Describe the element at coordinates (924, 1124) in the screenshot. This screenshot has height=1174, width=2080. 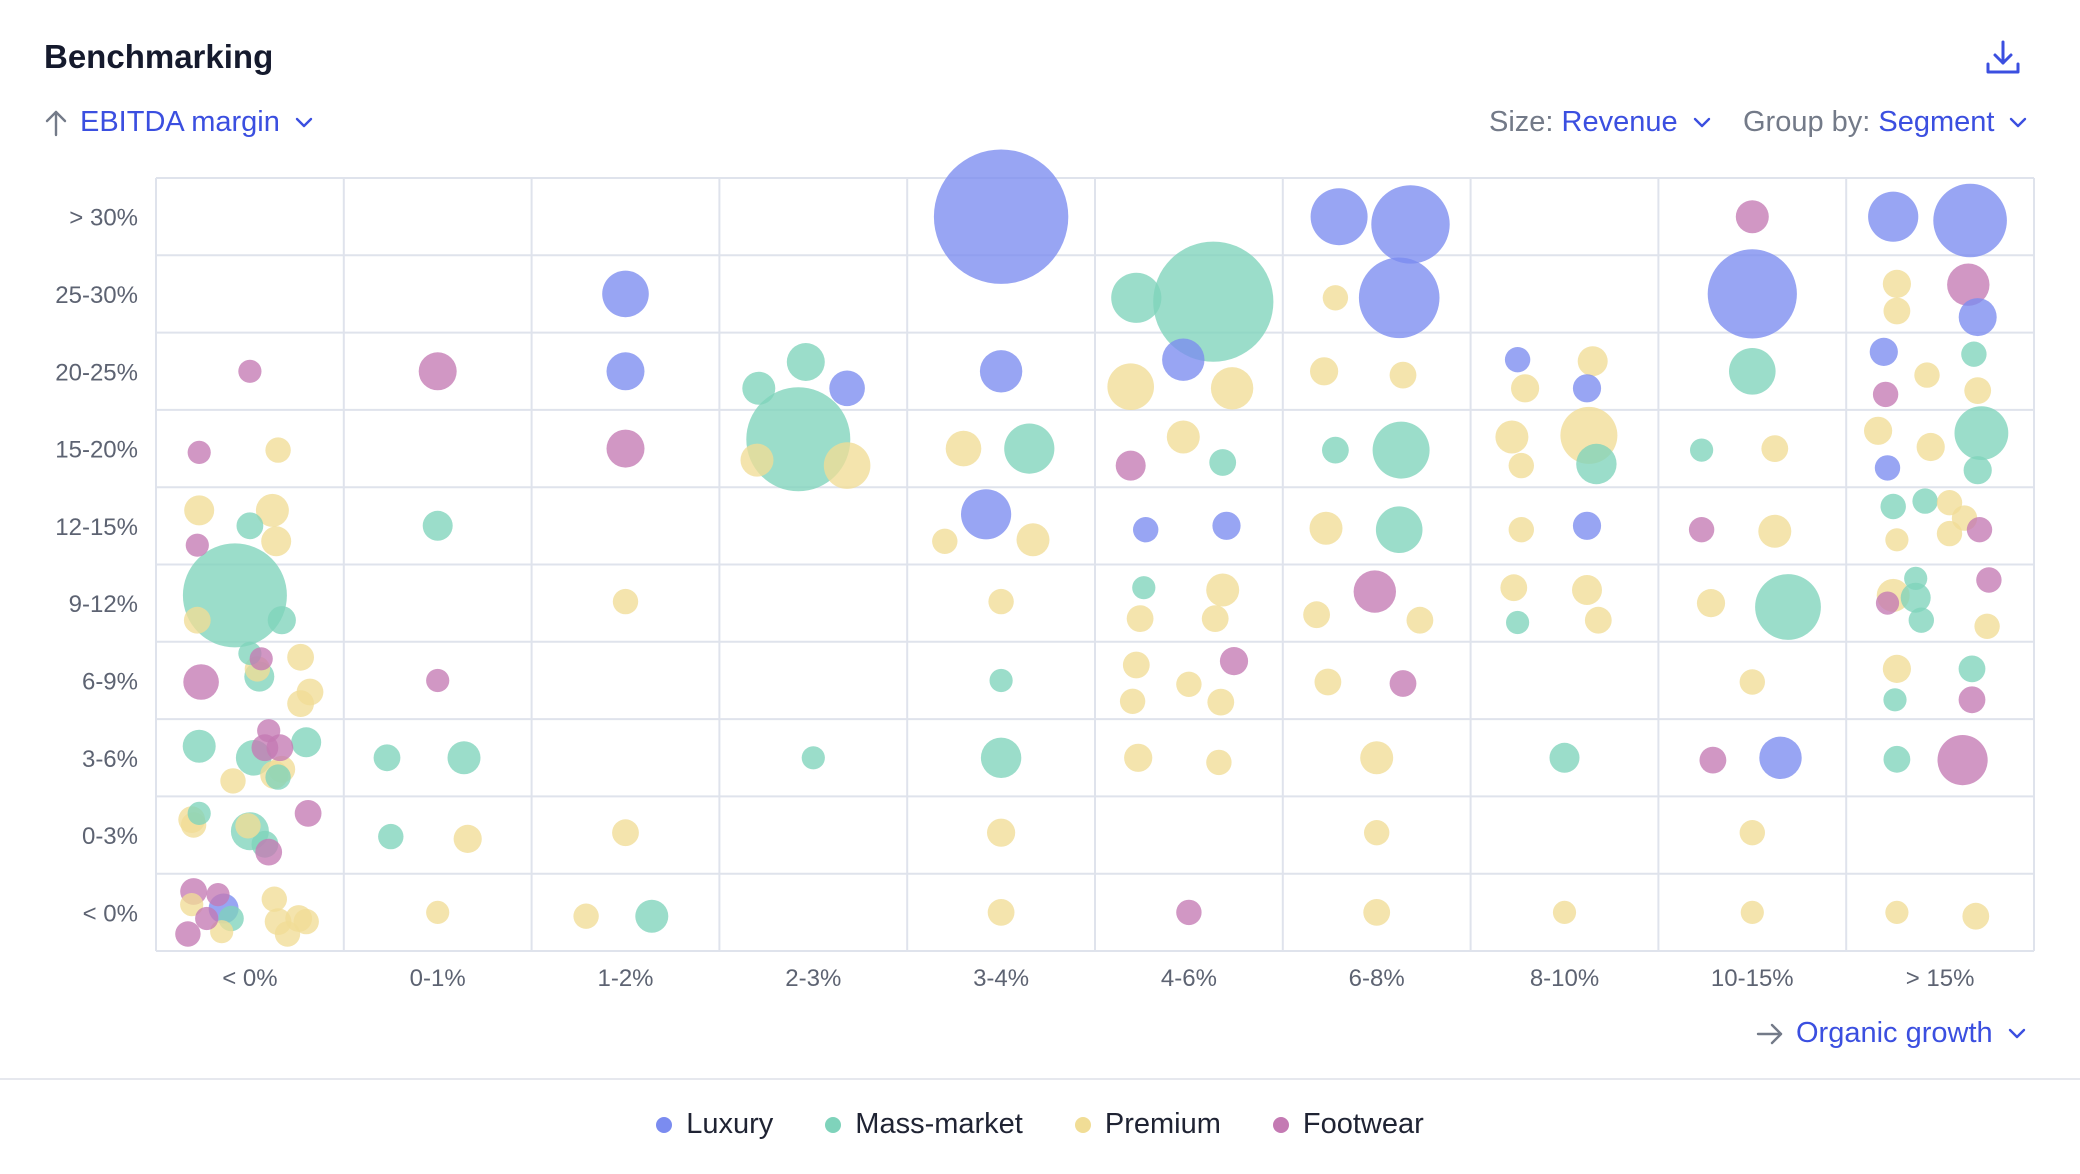
I see `legend-item-mass-market: Mass-market` at that location.